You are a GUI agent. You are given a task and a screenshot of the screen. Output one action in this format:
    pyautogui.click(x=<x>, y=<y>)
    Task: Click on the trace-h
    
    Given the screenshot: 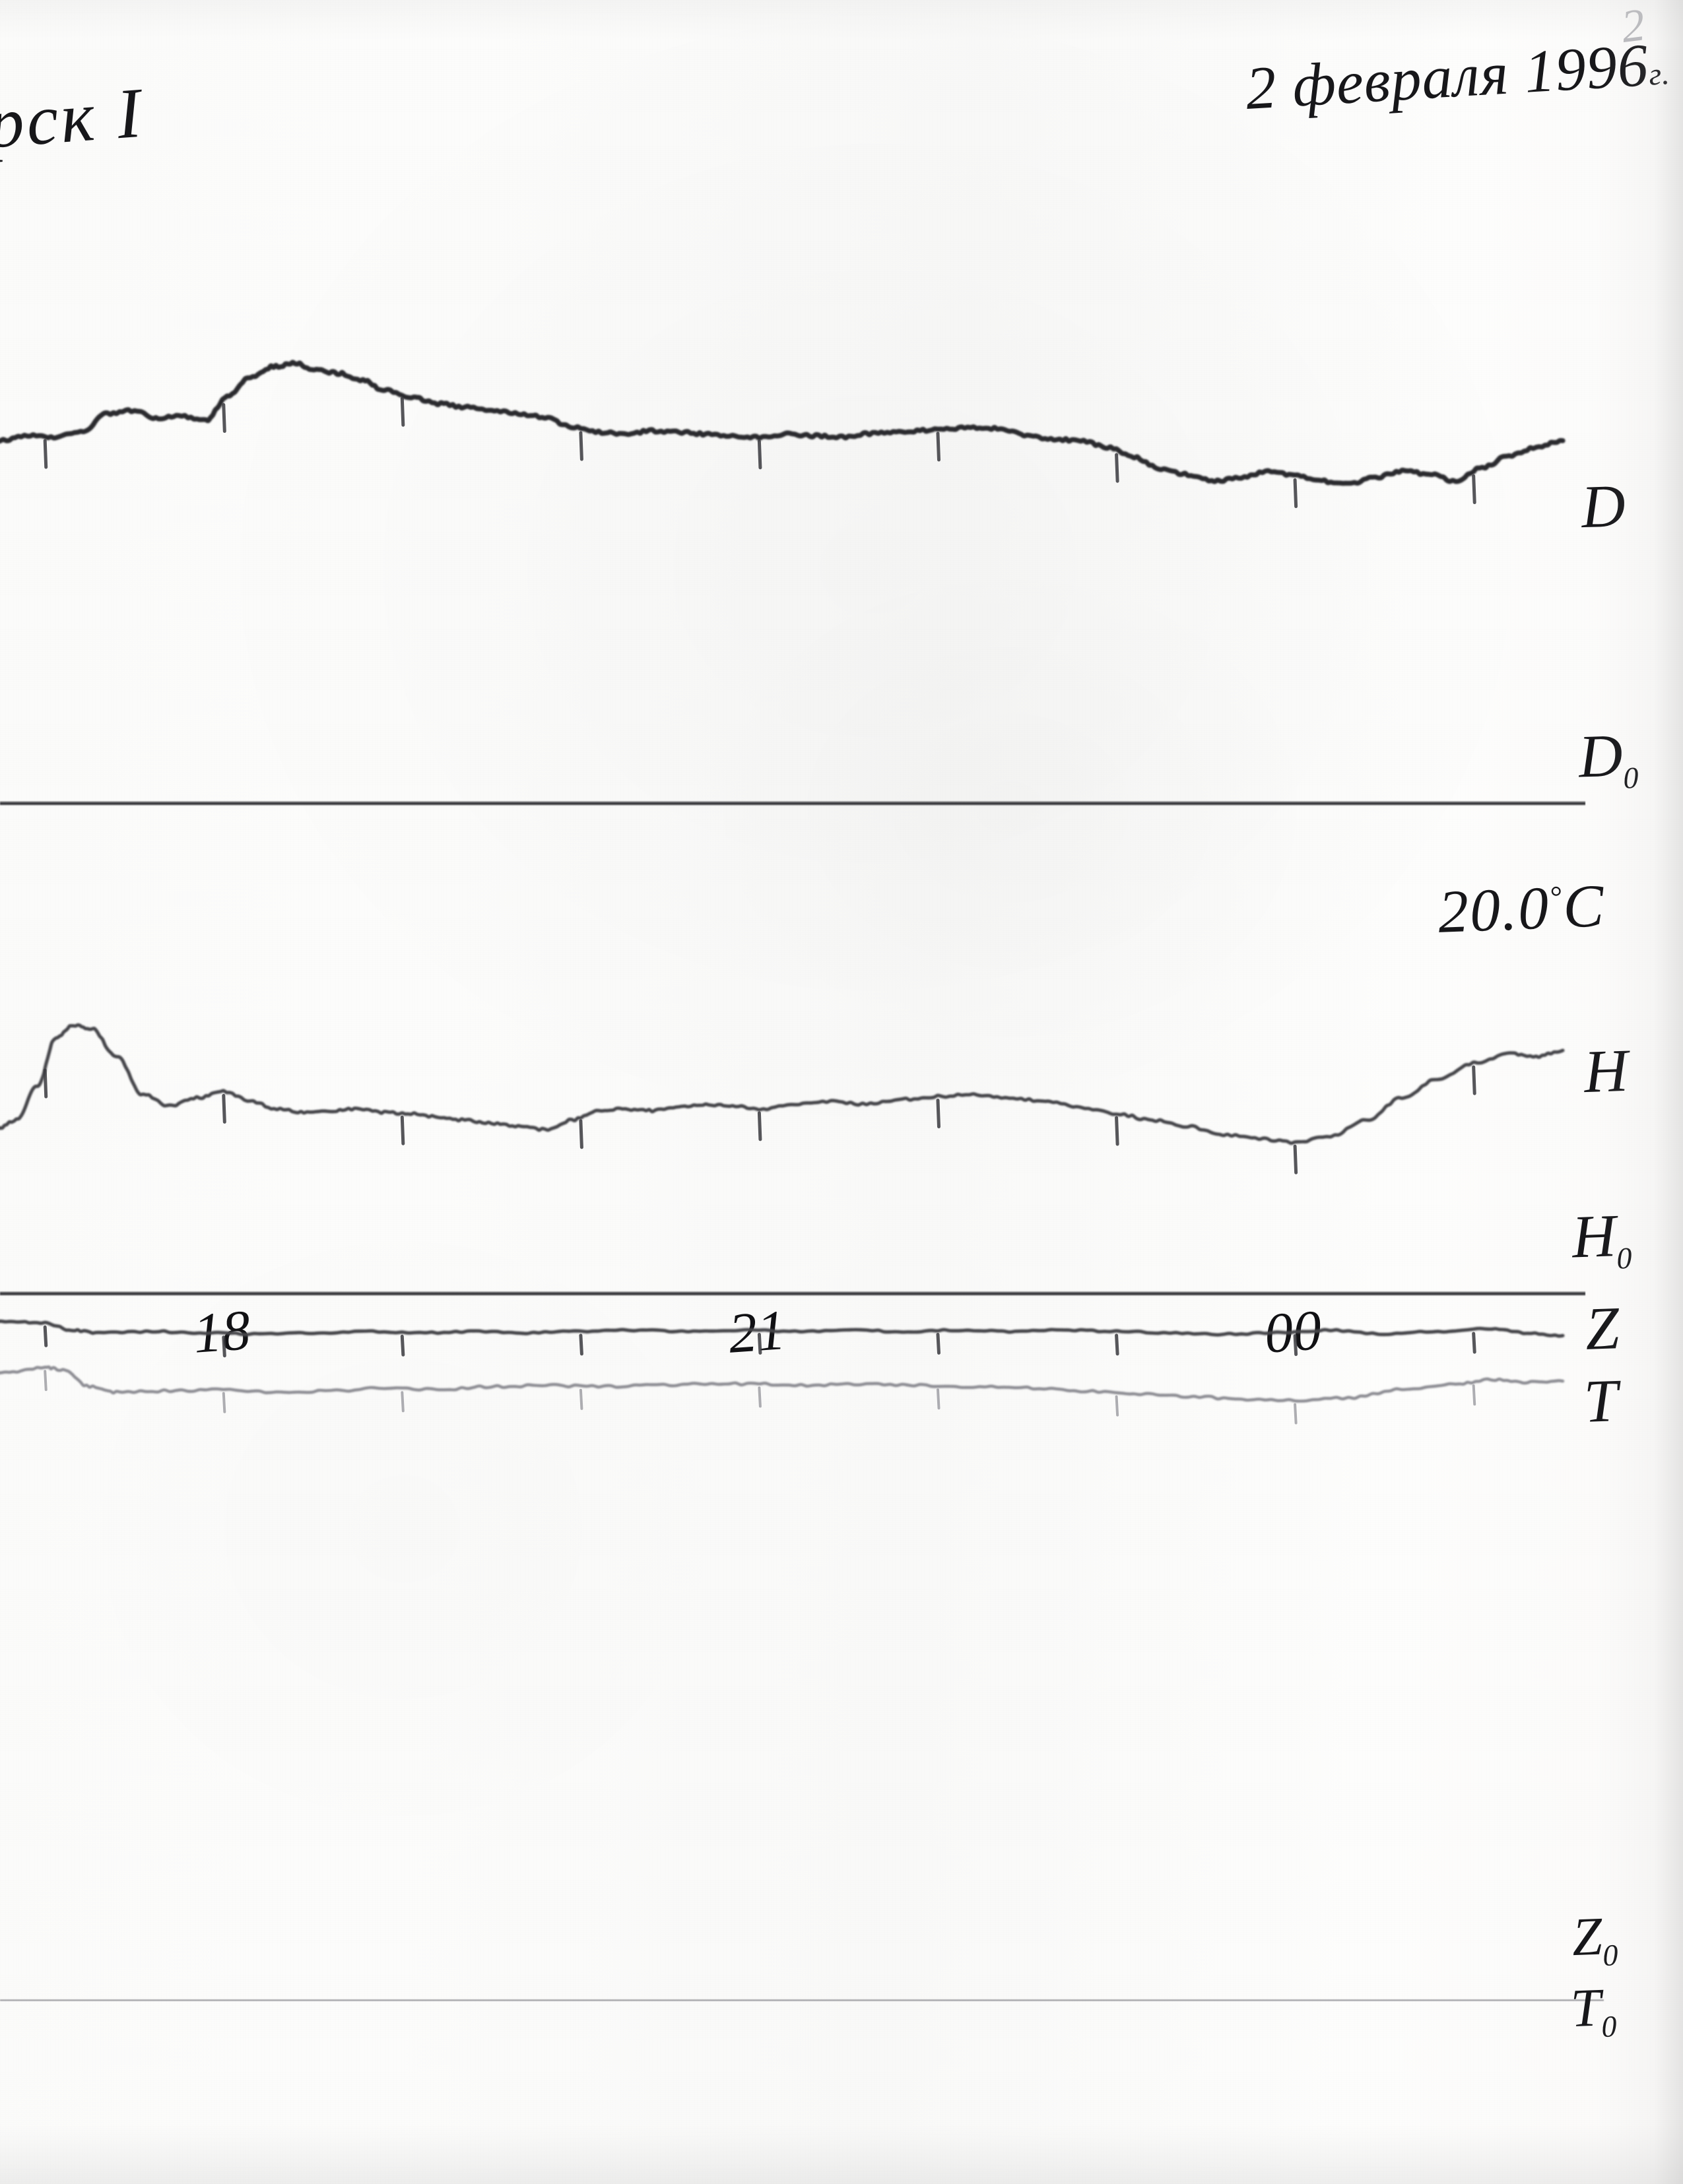 What is the action you would take?
    pyautogui.click(x=782, y=1084)
    